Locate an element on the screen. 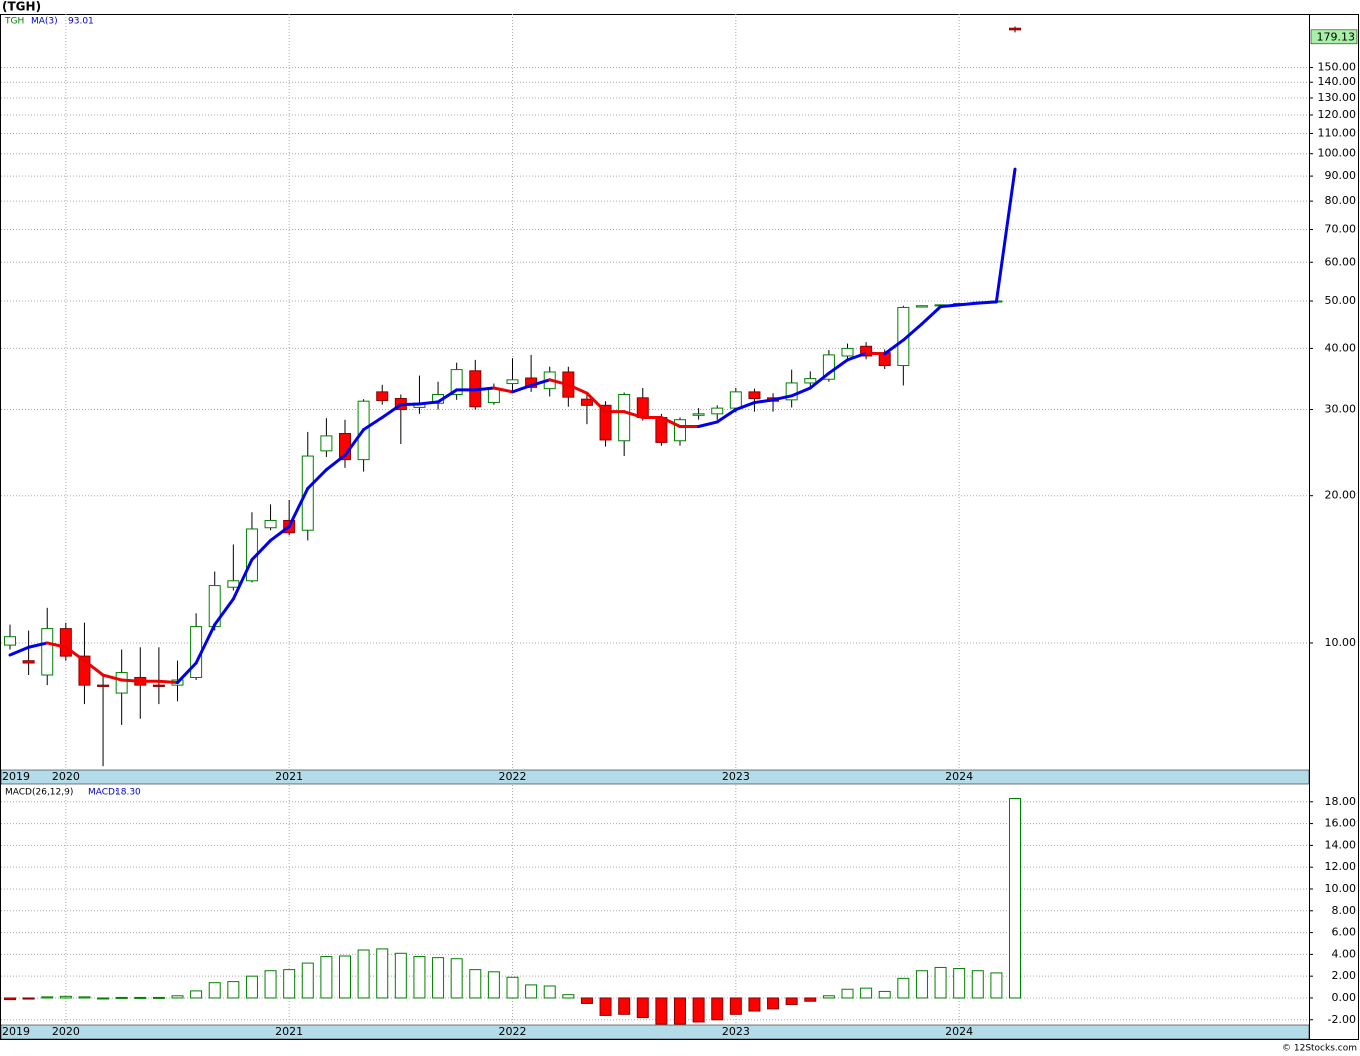 This screenshot has width=1360, height=1056. chart-title: (TGH) is located at coordinates (21, 7).